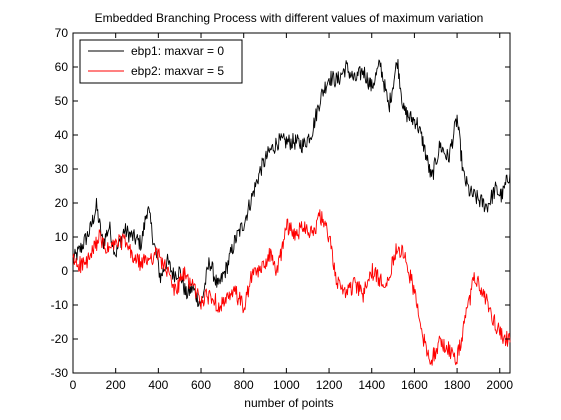 Image resolution: width=561 pixels, height=420 pixels. Describe the element at coordinates (62, 33) in the screenshot. I see `y-tick-label: 70` at that location.